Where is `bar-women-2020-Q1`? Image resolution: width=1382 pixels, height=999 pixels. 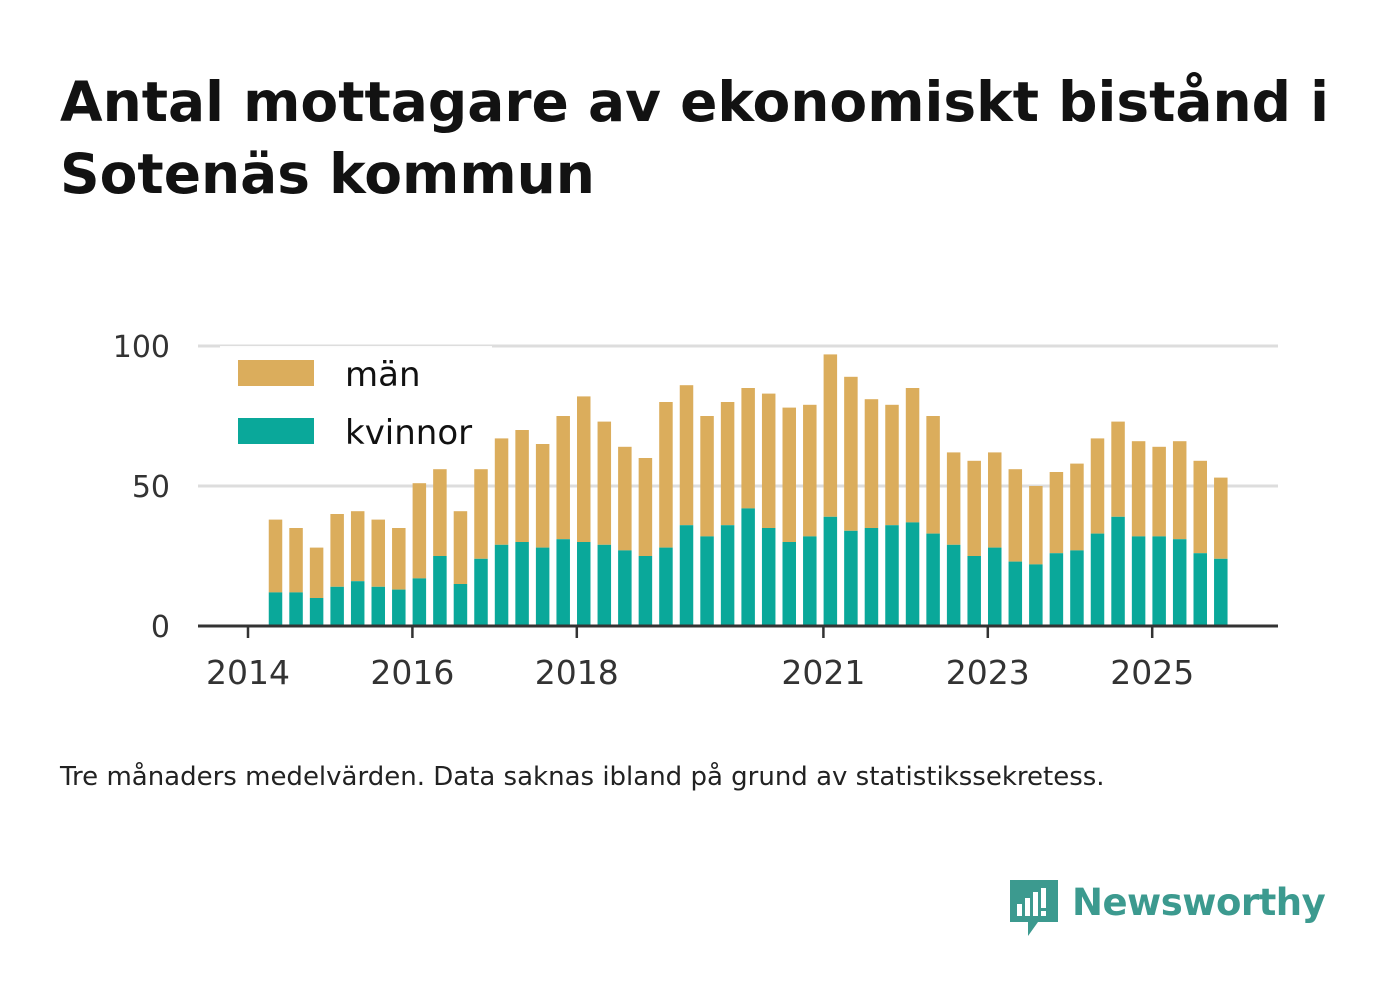 bar-women-2020-Q1 is located at coordinates (748, 567).